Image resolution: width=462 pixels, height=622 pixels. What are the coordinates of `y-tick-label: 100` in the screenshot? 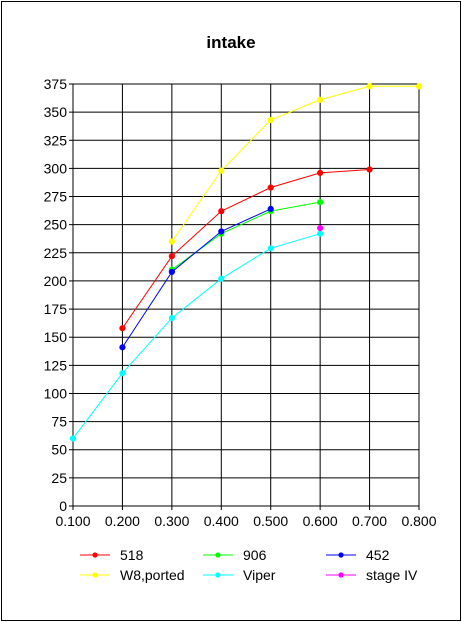 It's located at (56, 393).